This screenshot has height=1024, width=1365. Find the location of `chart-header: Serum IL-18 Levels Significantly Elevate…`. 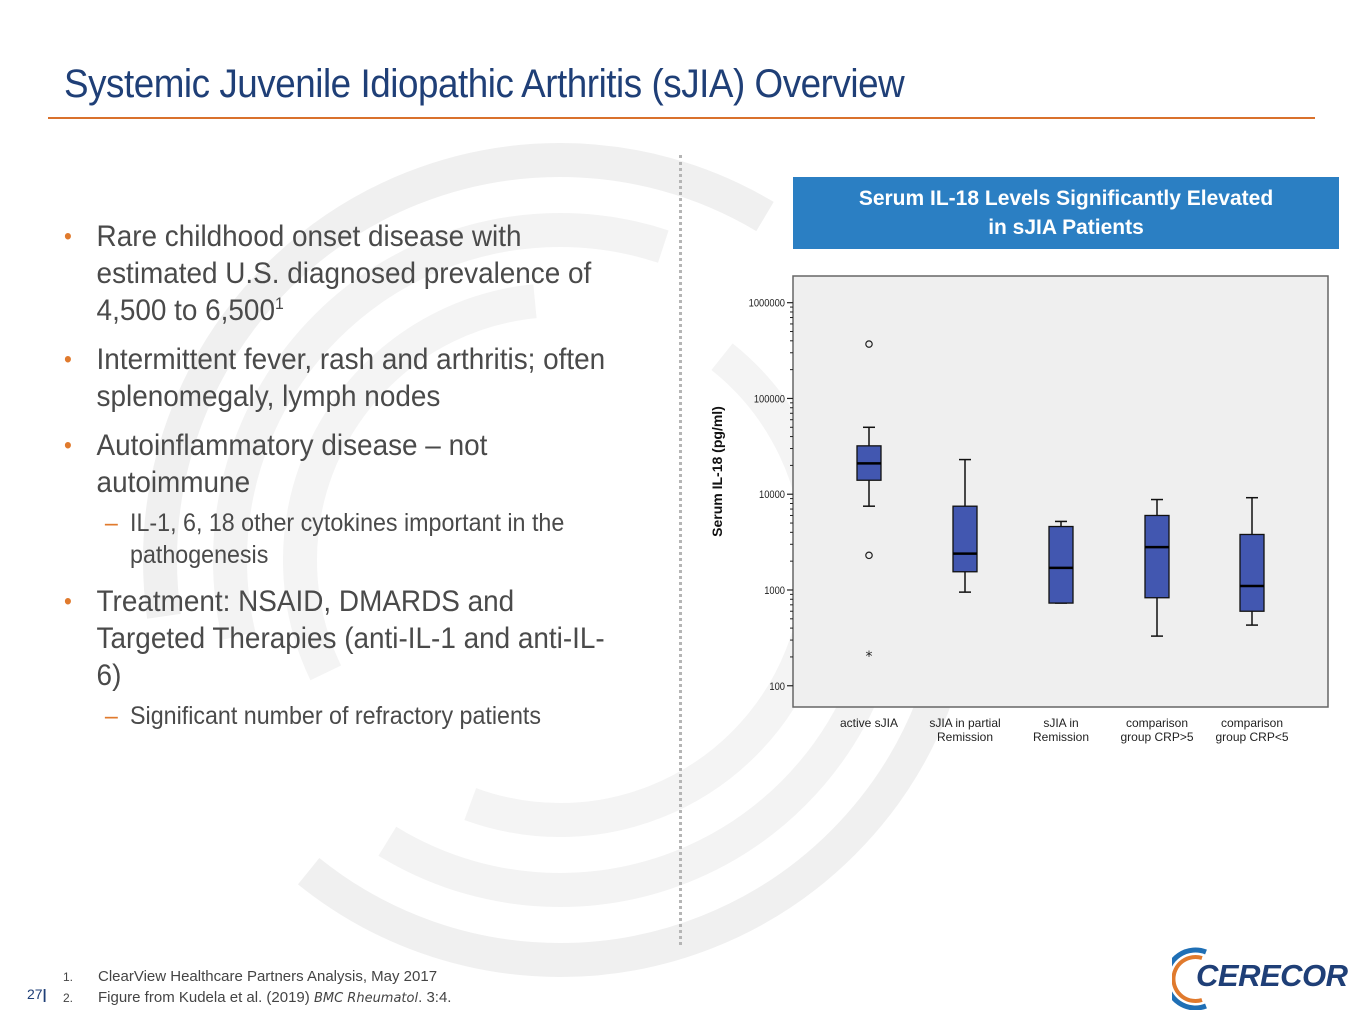

chart-header: Serum IL-18 Levels Significantly Elevate… is located at coordinates (1066, 213).